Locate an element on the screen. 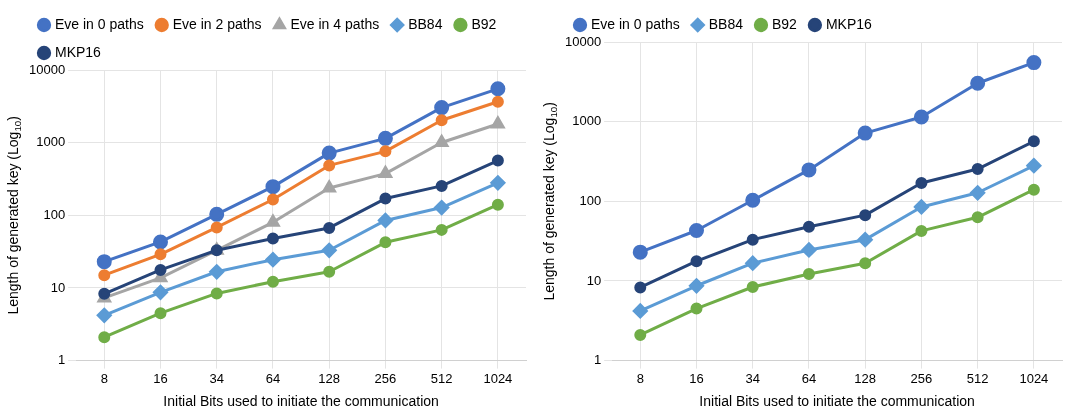  legend-label: Eve in 4 paths is located at coordinates (335, 23).